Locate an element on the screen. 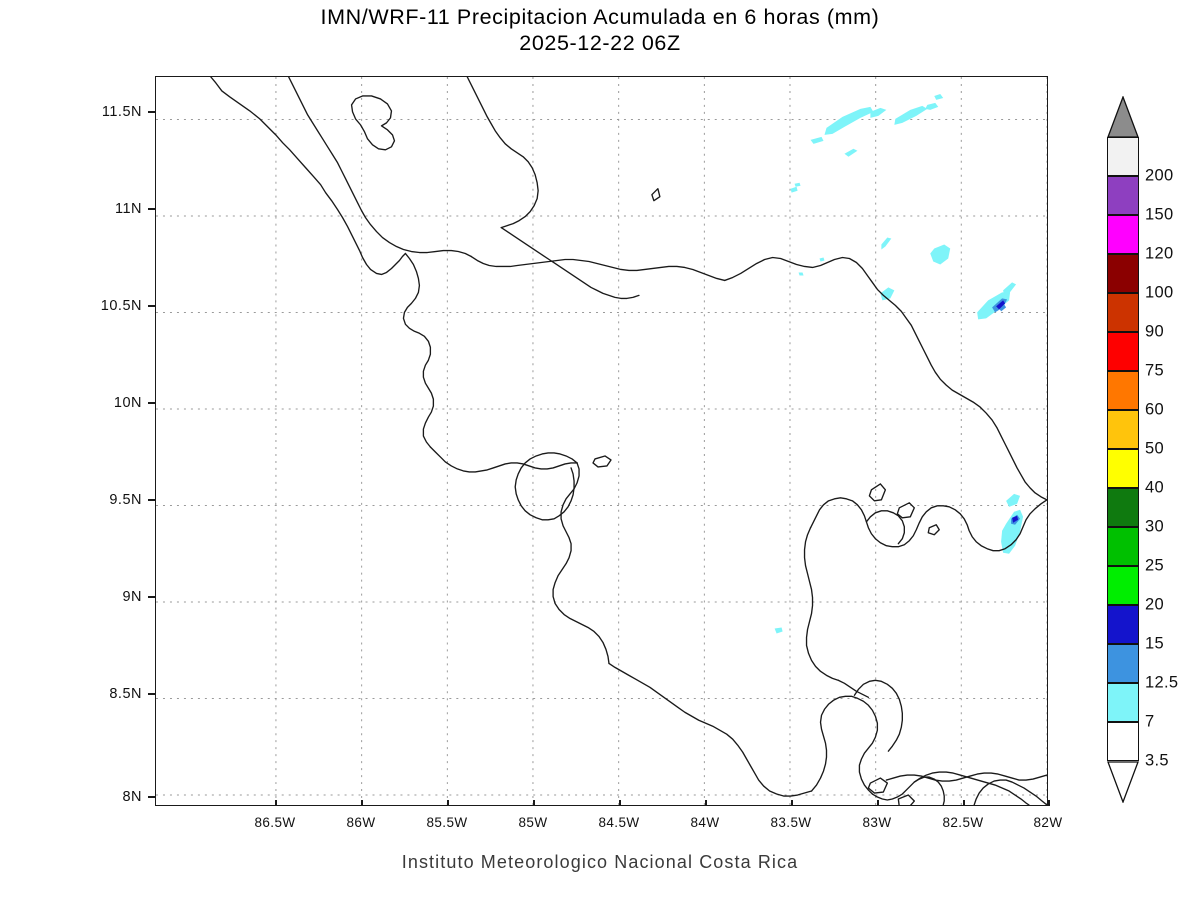 The width and height of the screenshot is (1200, 900). xtick-label-82.5W: 82.5W is located at coordinates (963, 822).